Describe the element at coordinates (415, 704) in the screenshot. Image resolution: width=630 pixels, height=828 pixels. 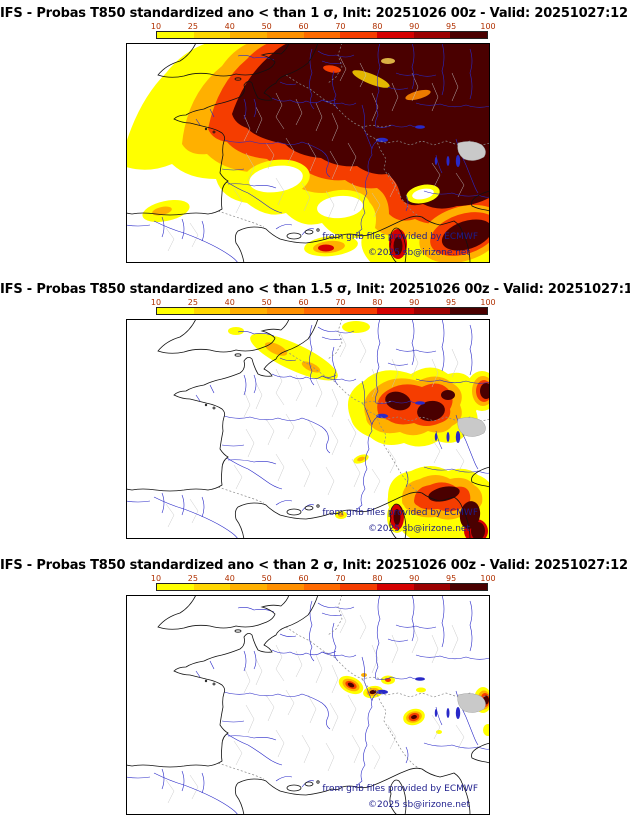
I see `probability-shading` at that location.